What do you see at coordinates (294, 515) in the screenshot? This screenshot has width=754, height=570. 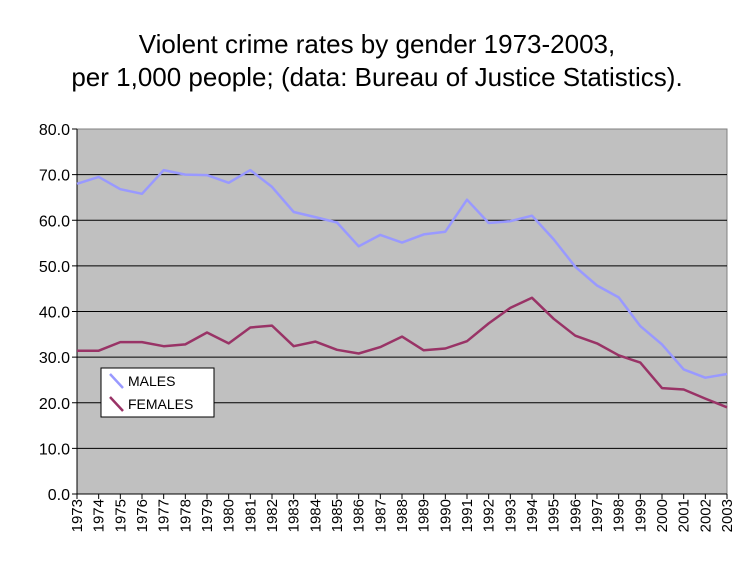 I see `x-tick-label: 1983` at bounding box center [294, 515].